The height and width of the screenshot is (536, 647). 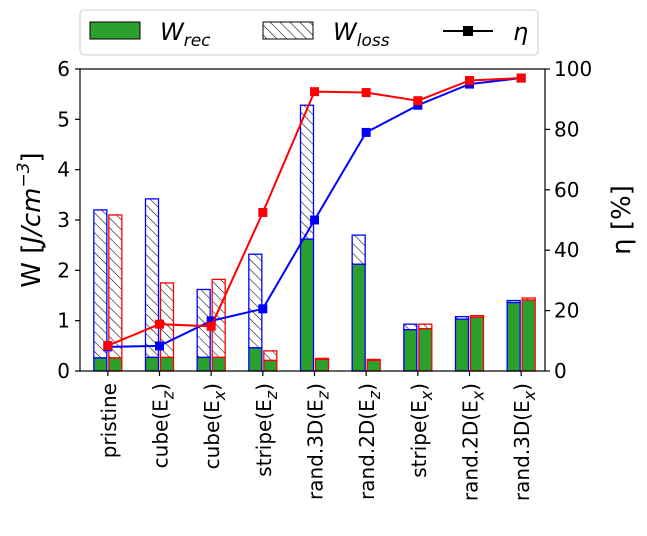 What do you see at coordinates (373, 41) in the screenshot?
I see `legend-loss-sub: loss` at bounding box center [373, 41].